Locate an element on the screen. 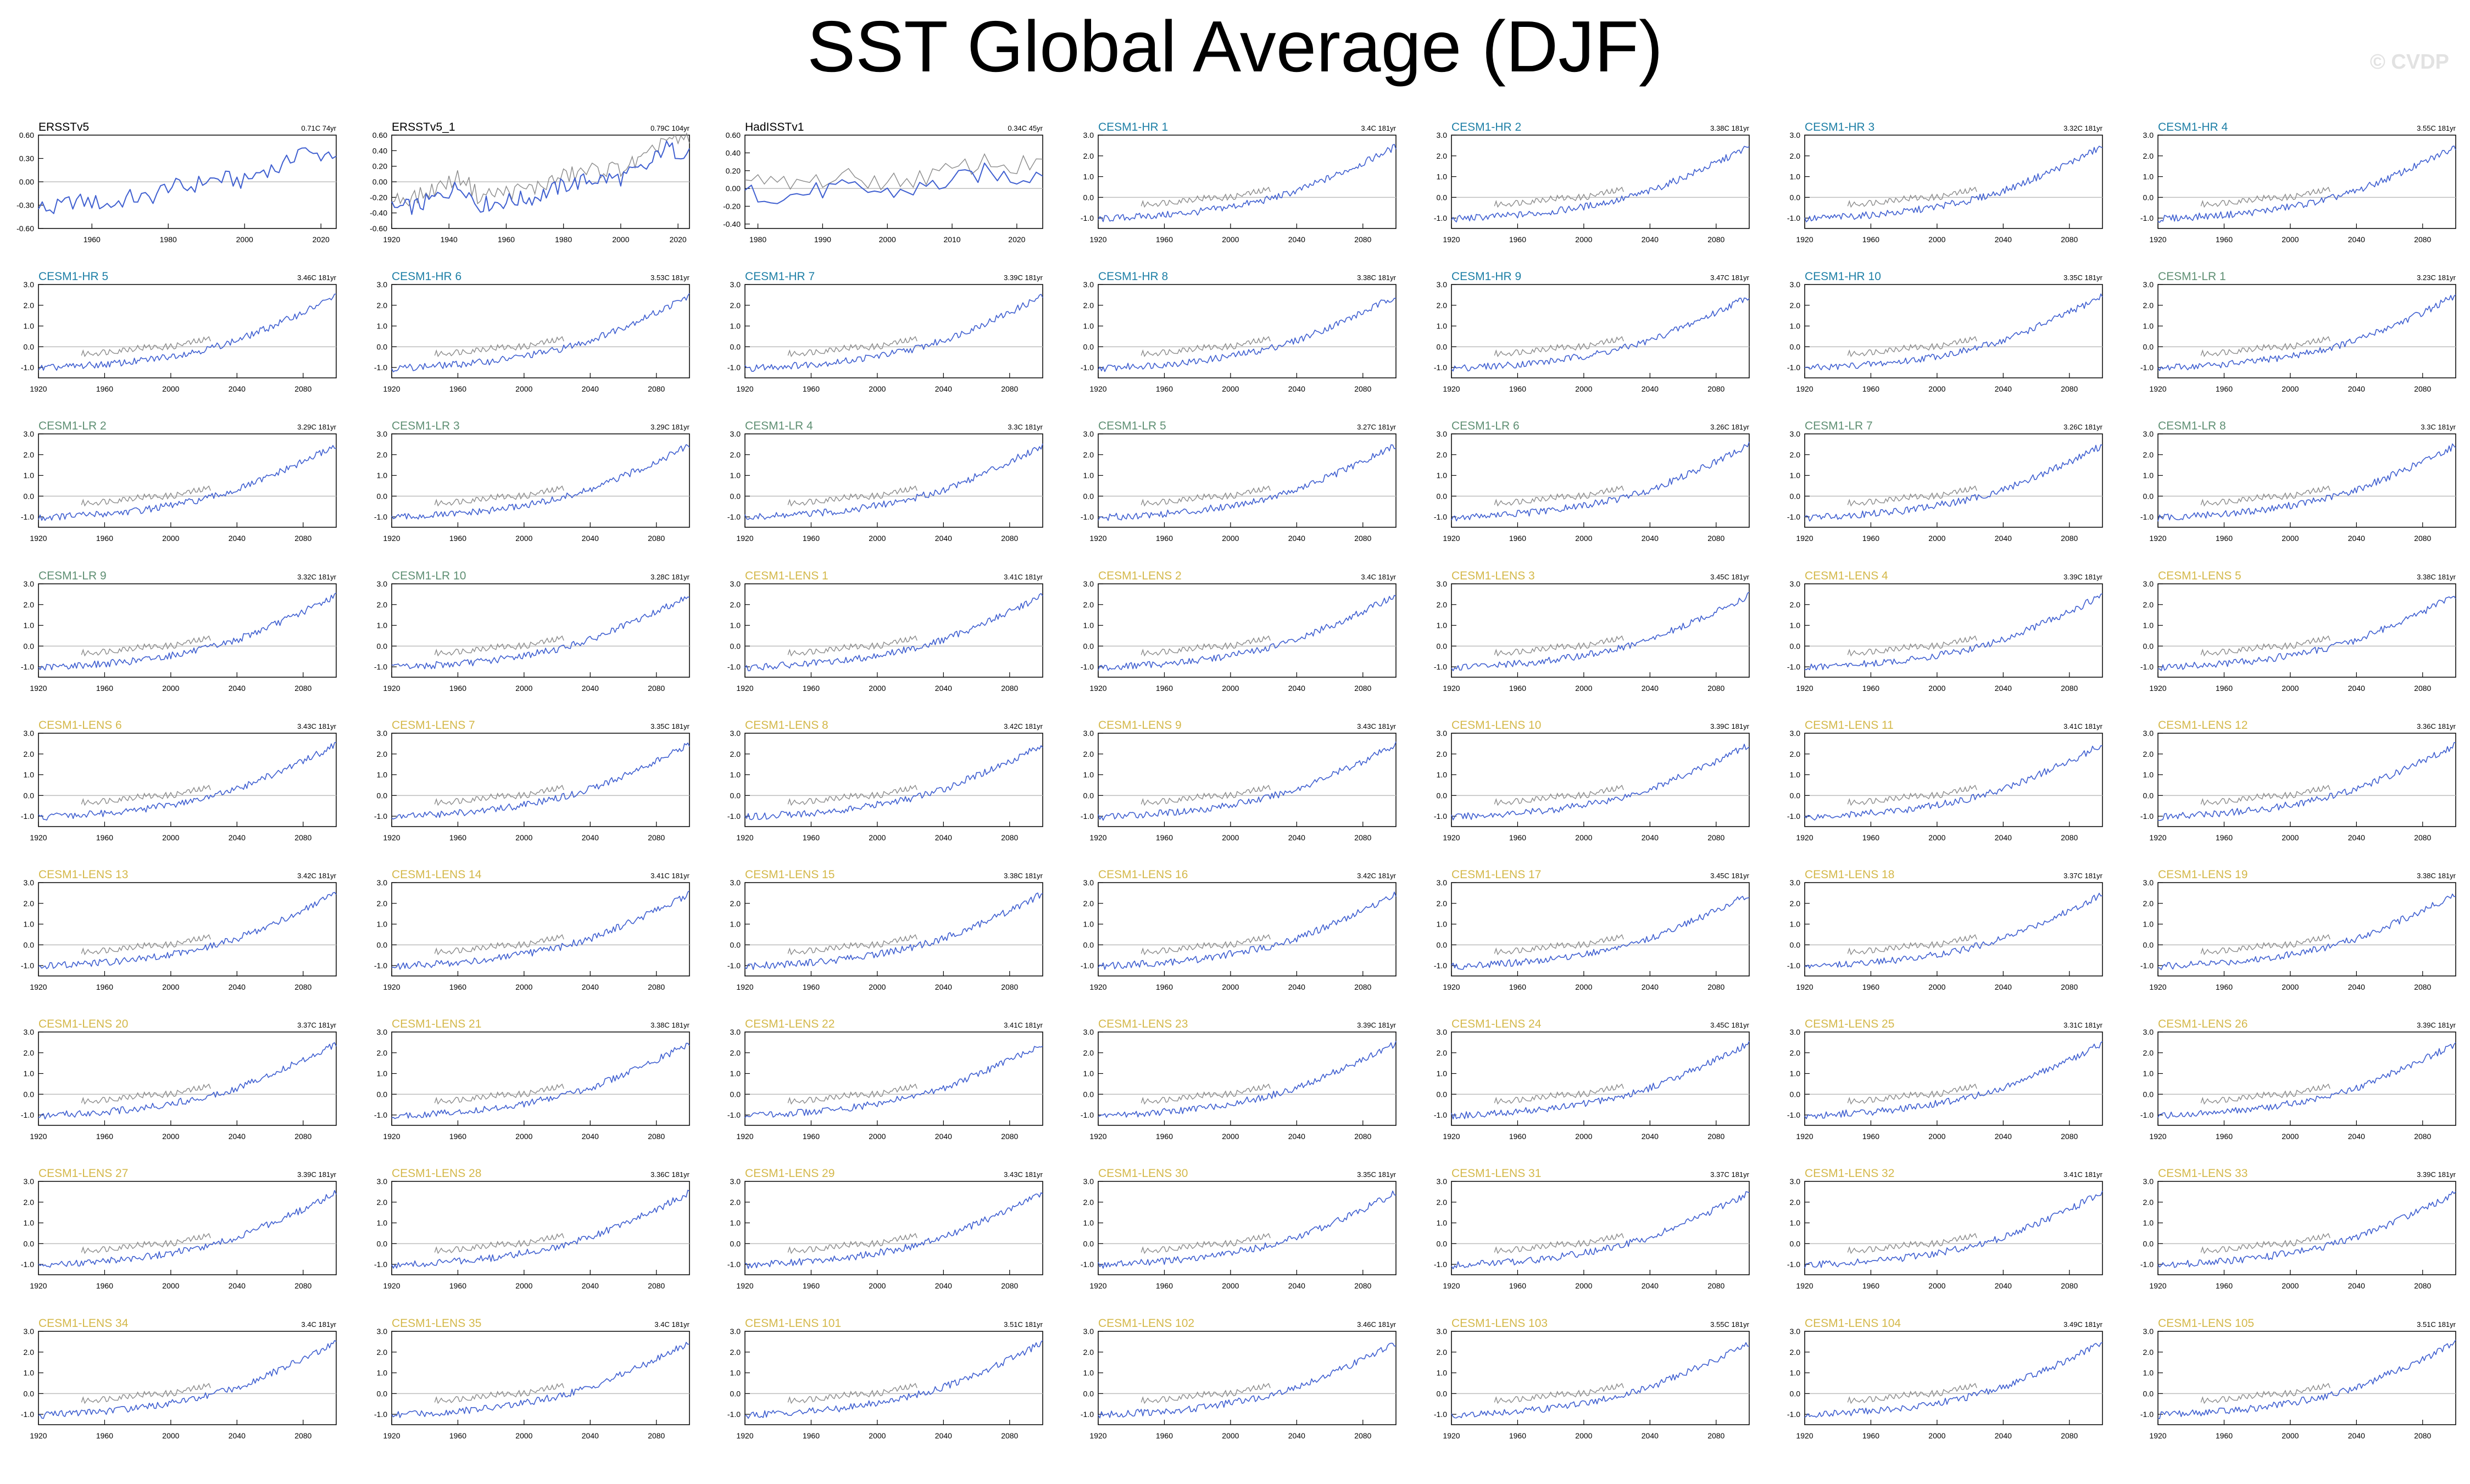 Image resolution: width=2470 pixels, height=1484 pixels. y-tick-label: -0.20 is located at coordinates (732, 206).